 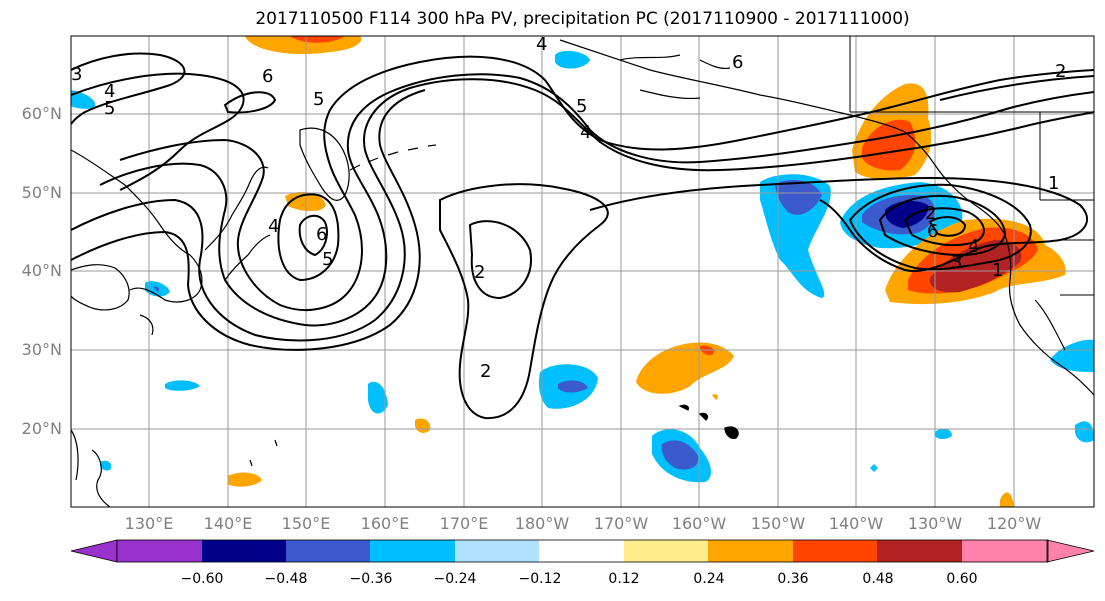 What do you see at coordinates (878, 579) in the screenshot?
I see `colorbar-tick-label: 0.48` at bounding box center [878, 579].